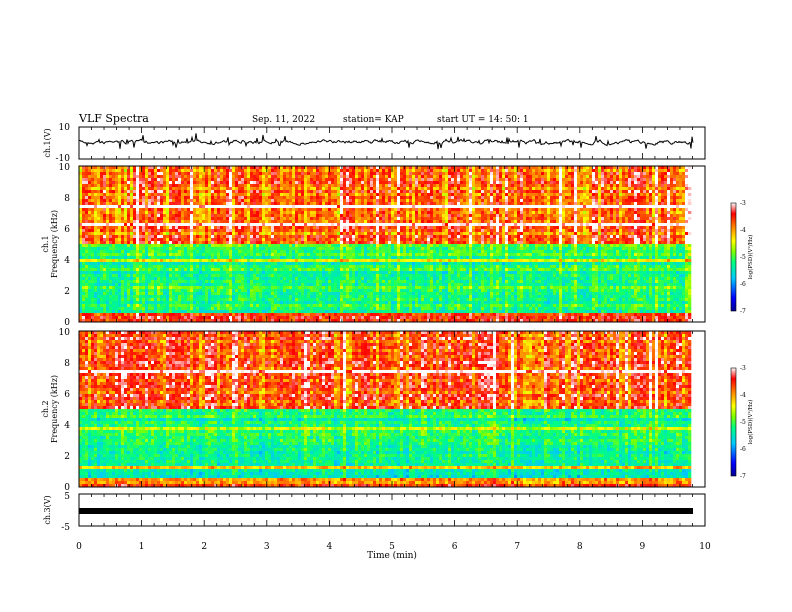 The height and width of the screenshot is (612, 792). Describe the element at coordinates (643, 547) in the screenshot. I see `x-tick-label-9: 9` at that location.